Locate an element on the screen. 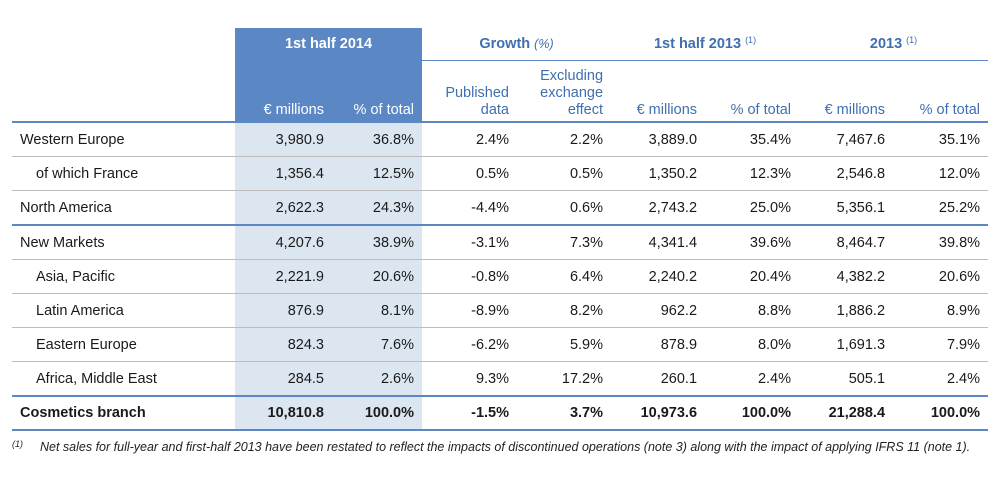  table-cell: 878.9 is located at coordinates (658, 344).